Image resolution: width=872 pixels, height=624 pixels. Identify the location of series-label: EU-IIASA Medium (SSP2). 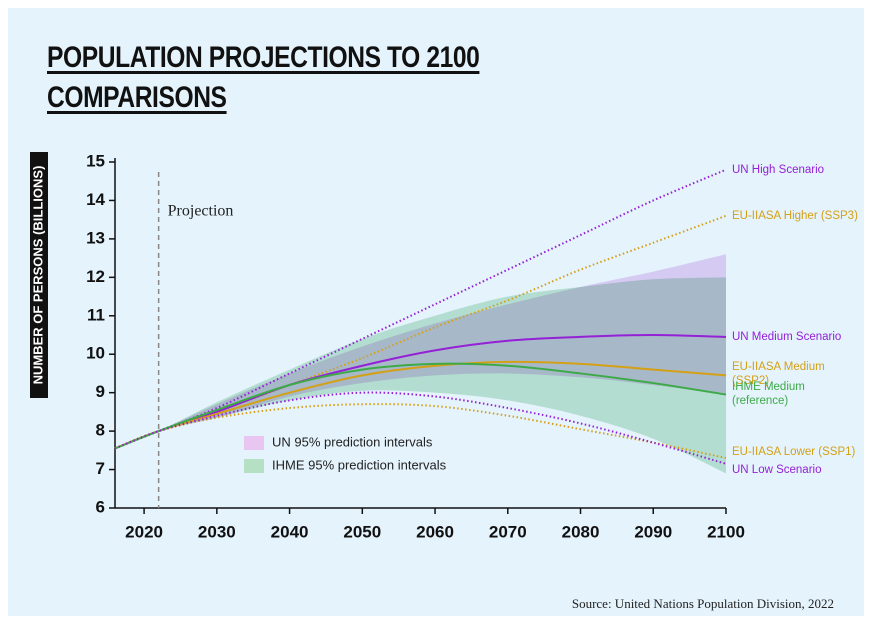
(778, 374).